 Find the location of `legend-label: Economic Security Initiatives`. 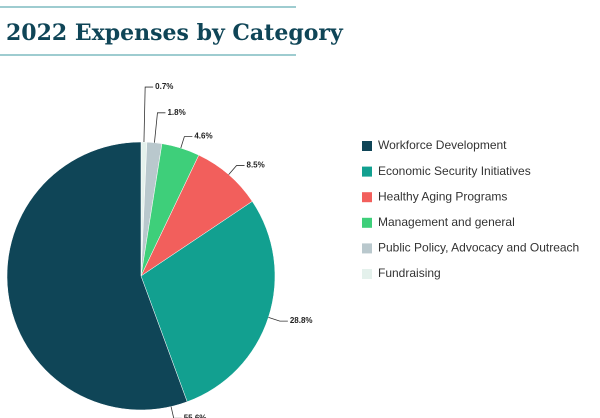

legend-label: Economic Security Initiatives is located at coordinates (454, 171).